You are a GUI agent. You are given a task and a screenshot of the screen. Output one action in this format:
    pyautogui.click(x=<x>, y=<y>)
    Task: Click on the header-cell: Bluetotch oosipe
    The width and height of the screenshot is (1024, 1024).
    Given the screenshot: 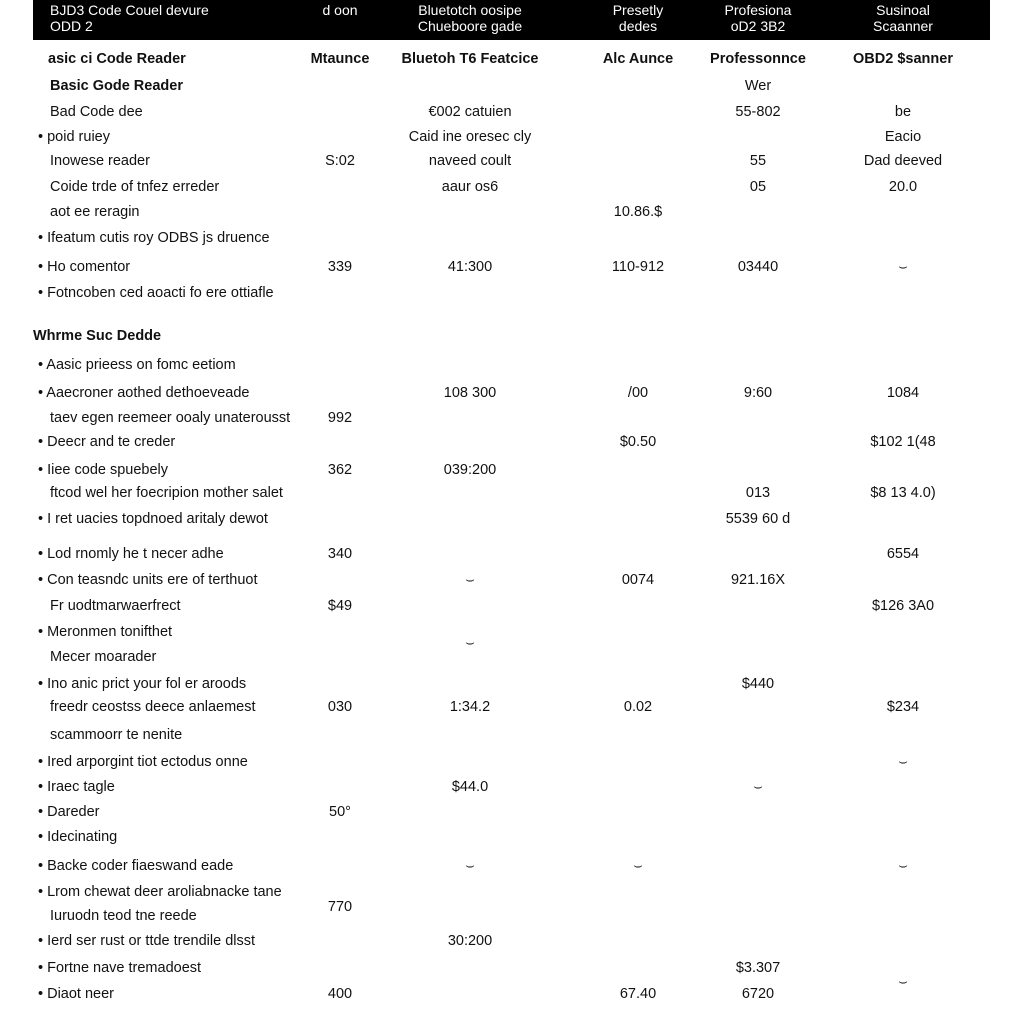 What is the action you would take?
    pyautogui.click(x=470, y=10)
    